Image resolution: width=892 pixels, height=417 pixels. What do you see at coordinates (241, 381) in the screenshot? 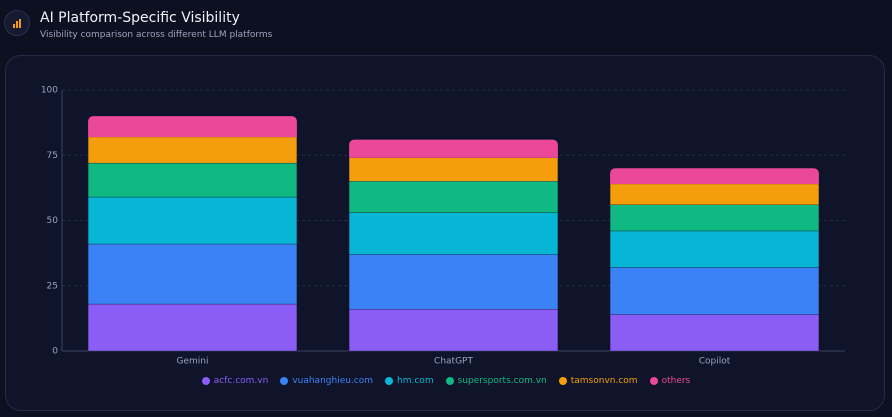
I see `legend-label: acfc.com.vn` at bounding box center [241, 381].